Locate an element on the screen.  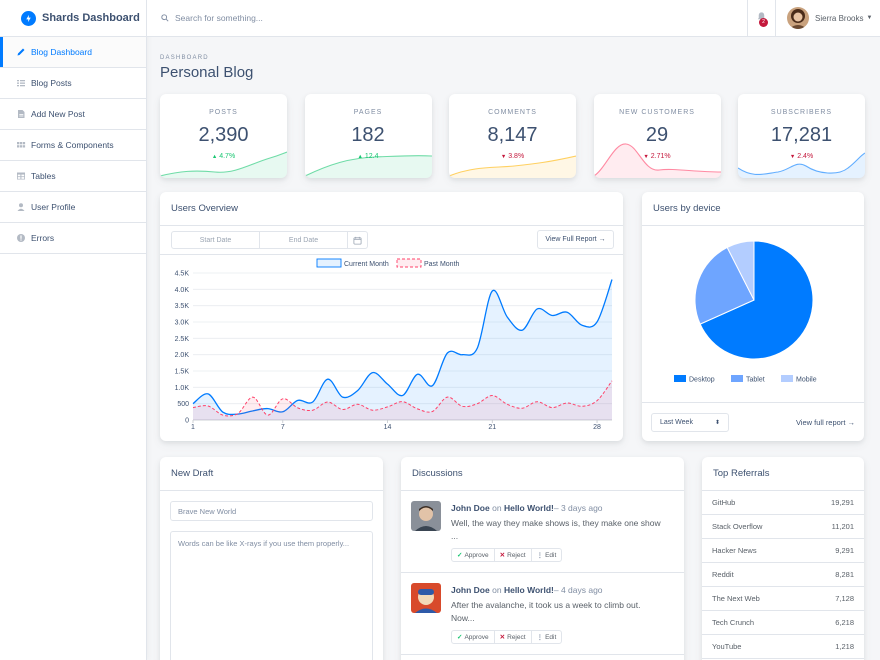
sidebar-item-add-new-post: Add New Post is located at coordinates (73, 114).